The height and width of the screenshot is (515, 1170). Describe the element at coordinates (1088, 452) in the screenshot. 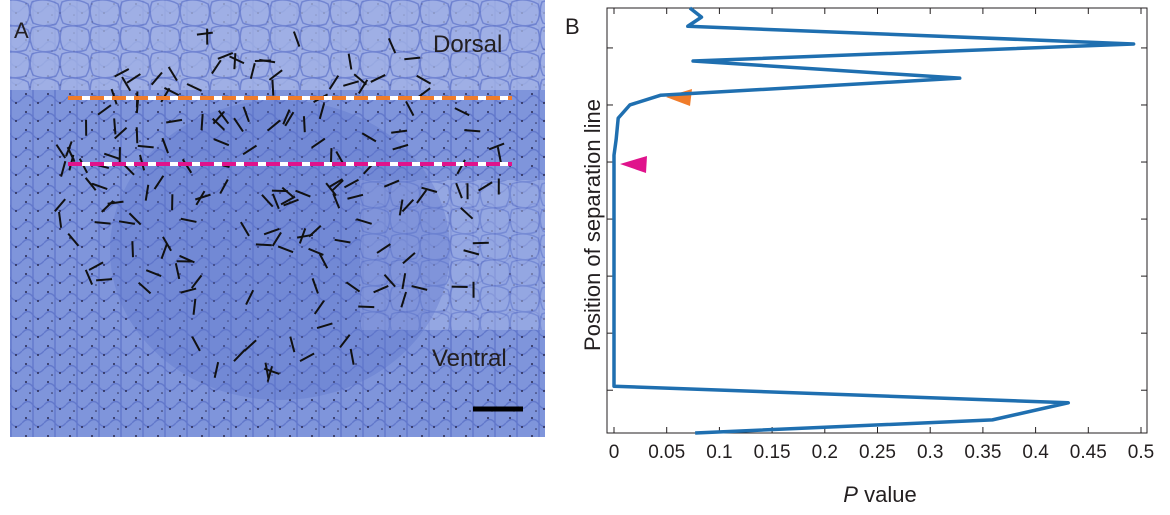

I see `x-tick-label: 0.45` at that location.